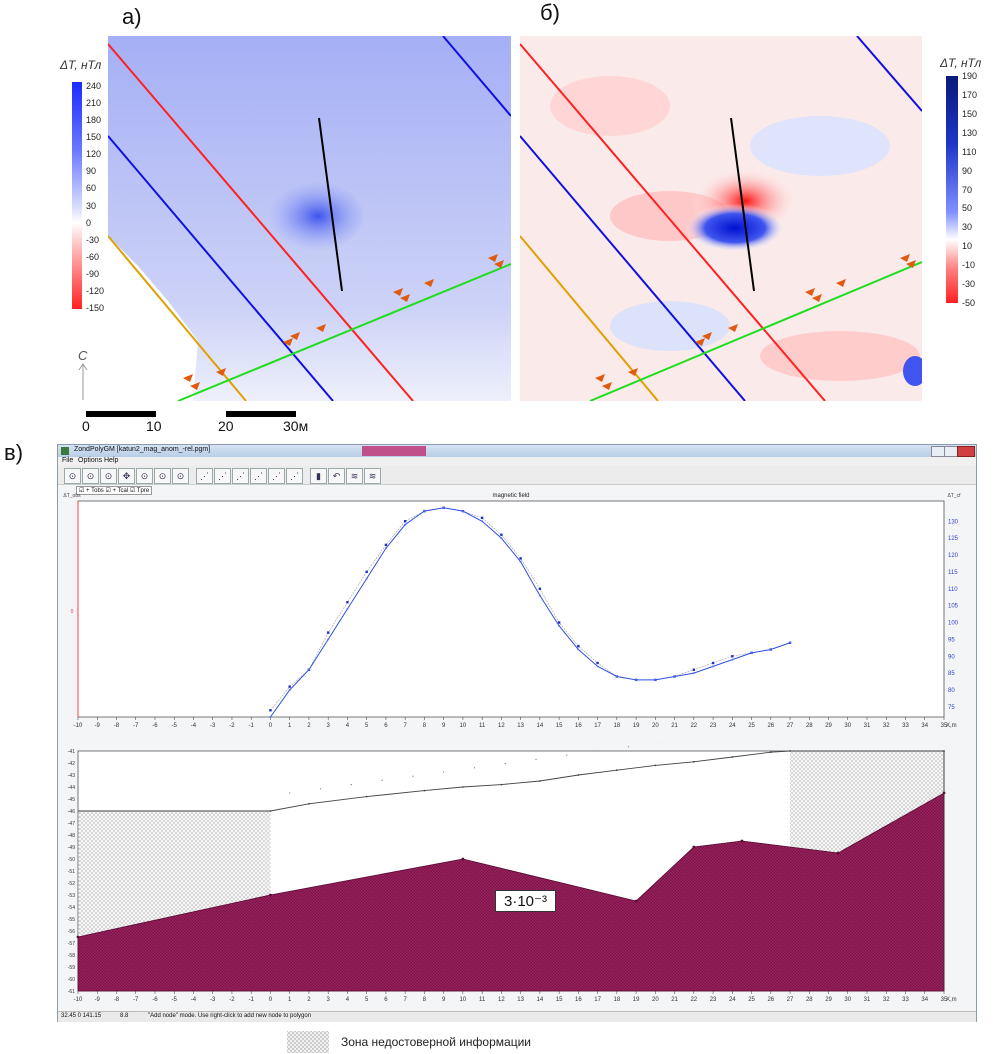  Describe the element at coordinates (348, 726) in the screenshot. I see `x-tick-label: 4` at that location.